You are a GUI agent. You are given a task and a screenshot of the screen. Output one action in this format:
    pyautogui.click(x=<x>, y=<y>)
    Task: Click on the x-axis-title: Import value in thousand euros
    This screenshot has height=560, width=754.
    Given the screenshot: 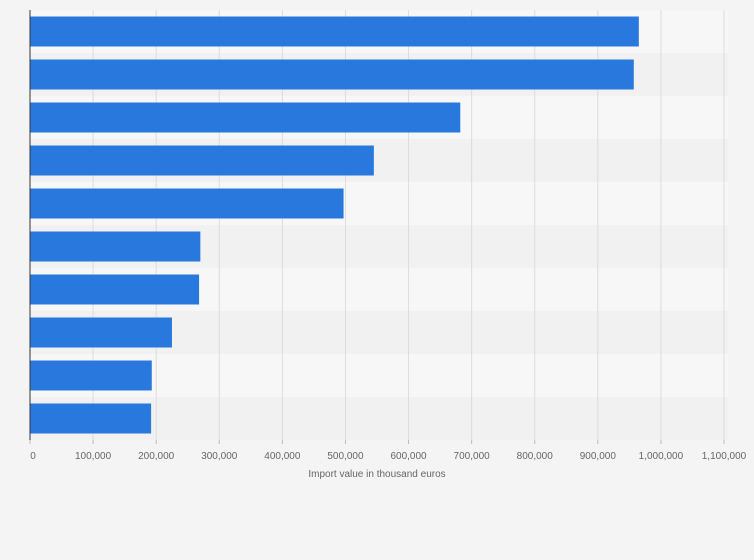 What is the action you would take?
    pyautogui.click(x=376, y=474)
    